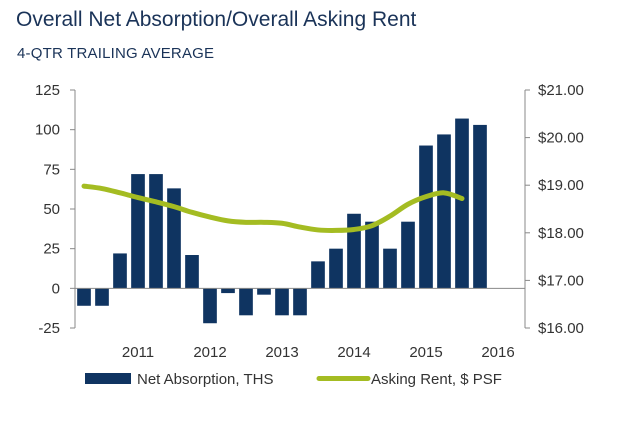 The image size is (621, 425). What do you see at coordinates (51, 209) in the screenshot?
I see `left-tick-label: 50` at bounding box center [51, 209].